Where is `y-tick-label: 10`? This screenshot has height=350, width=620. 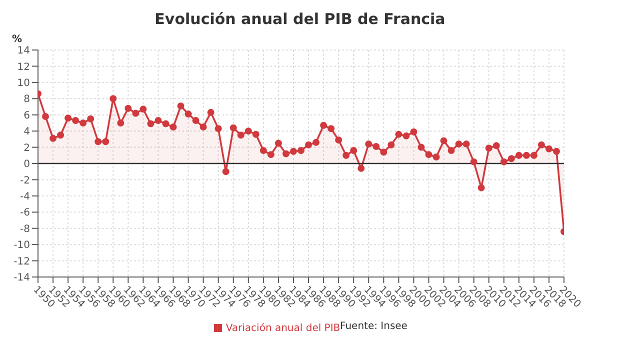 y-tick-label: 10 is located at coordinates (23, 83).